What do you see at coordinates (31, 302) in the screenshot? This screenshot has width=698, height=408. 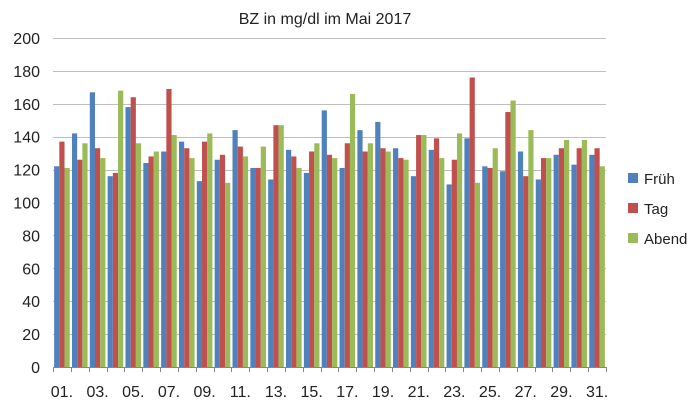 I see `y-tick-label: 40` at bounding box center [31, 302].